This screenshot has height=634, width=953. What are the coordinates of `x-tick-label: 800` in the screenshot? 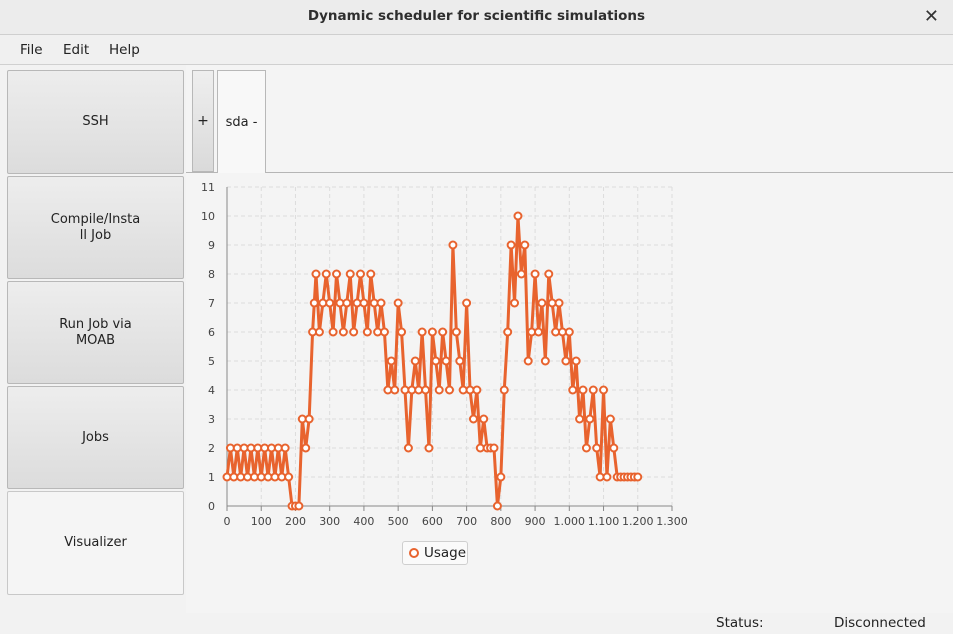 It's located at (500, 521).